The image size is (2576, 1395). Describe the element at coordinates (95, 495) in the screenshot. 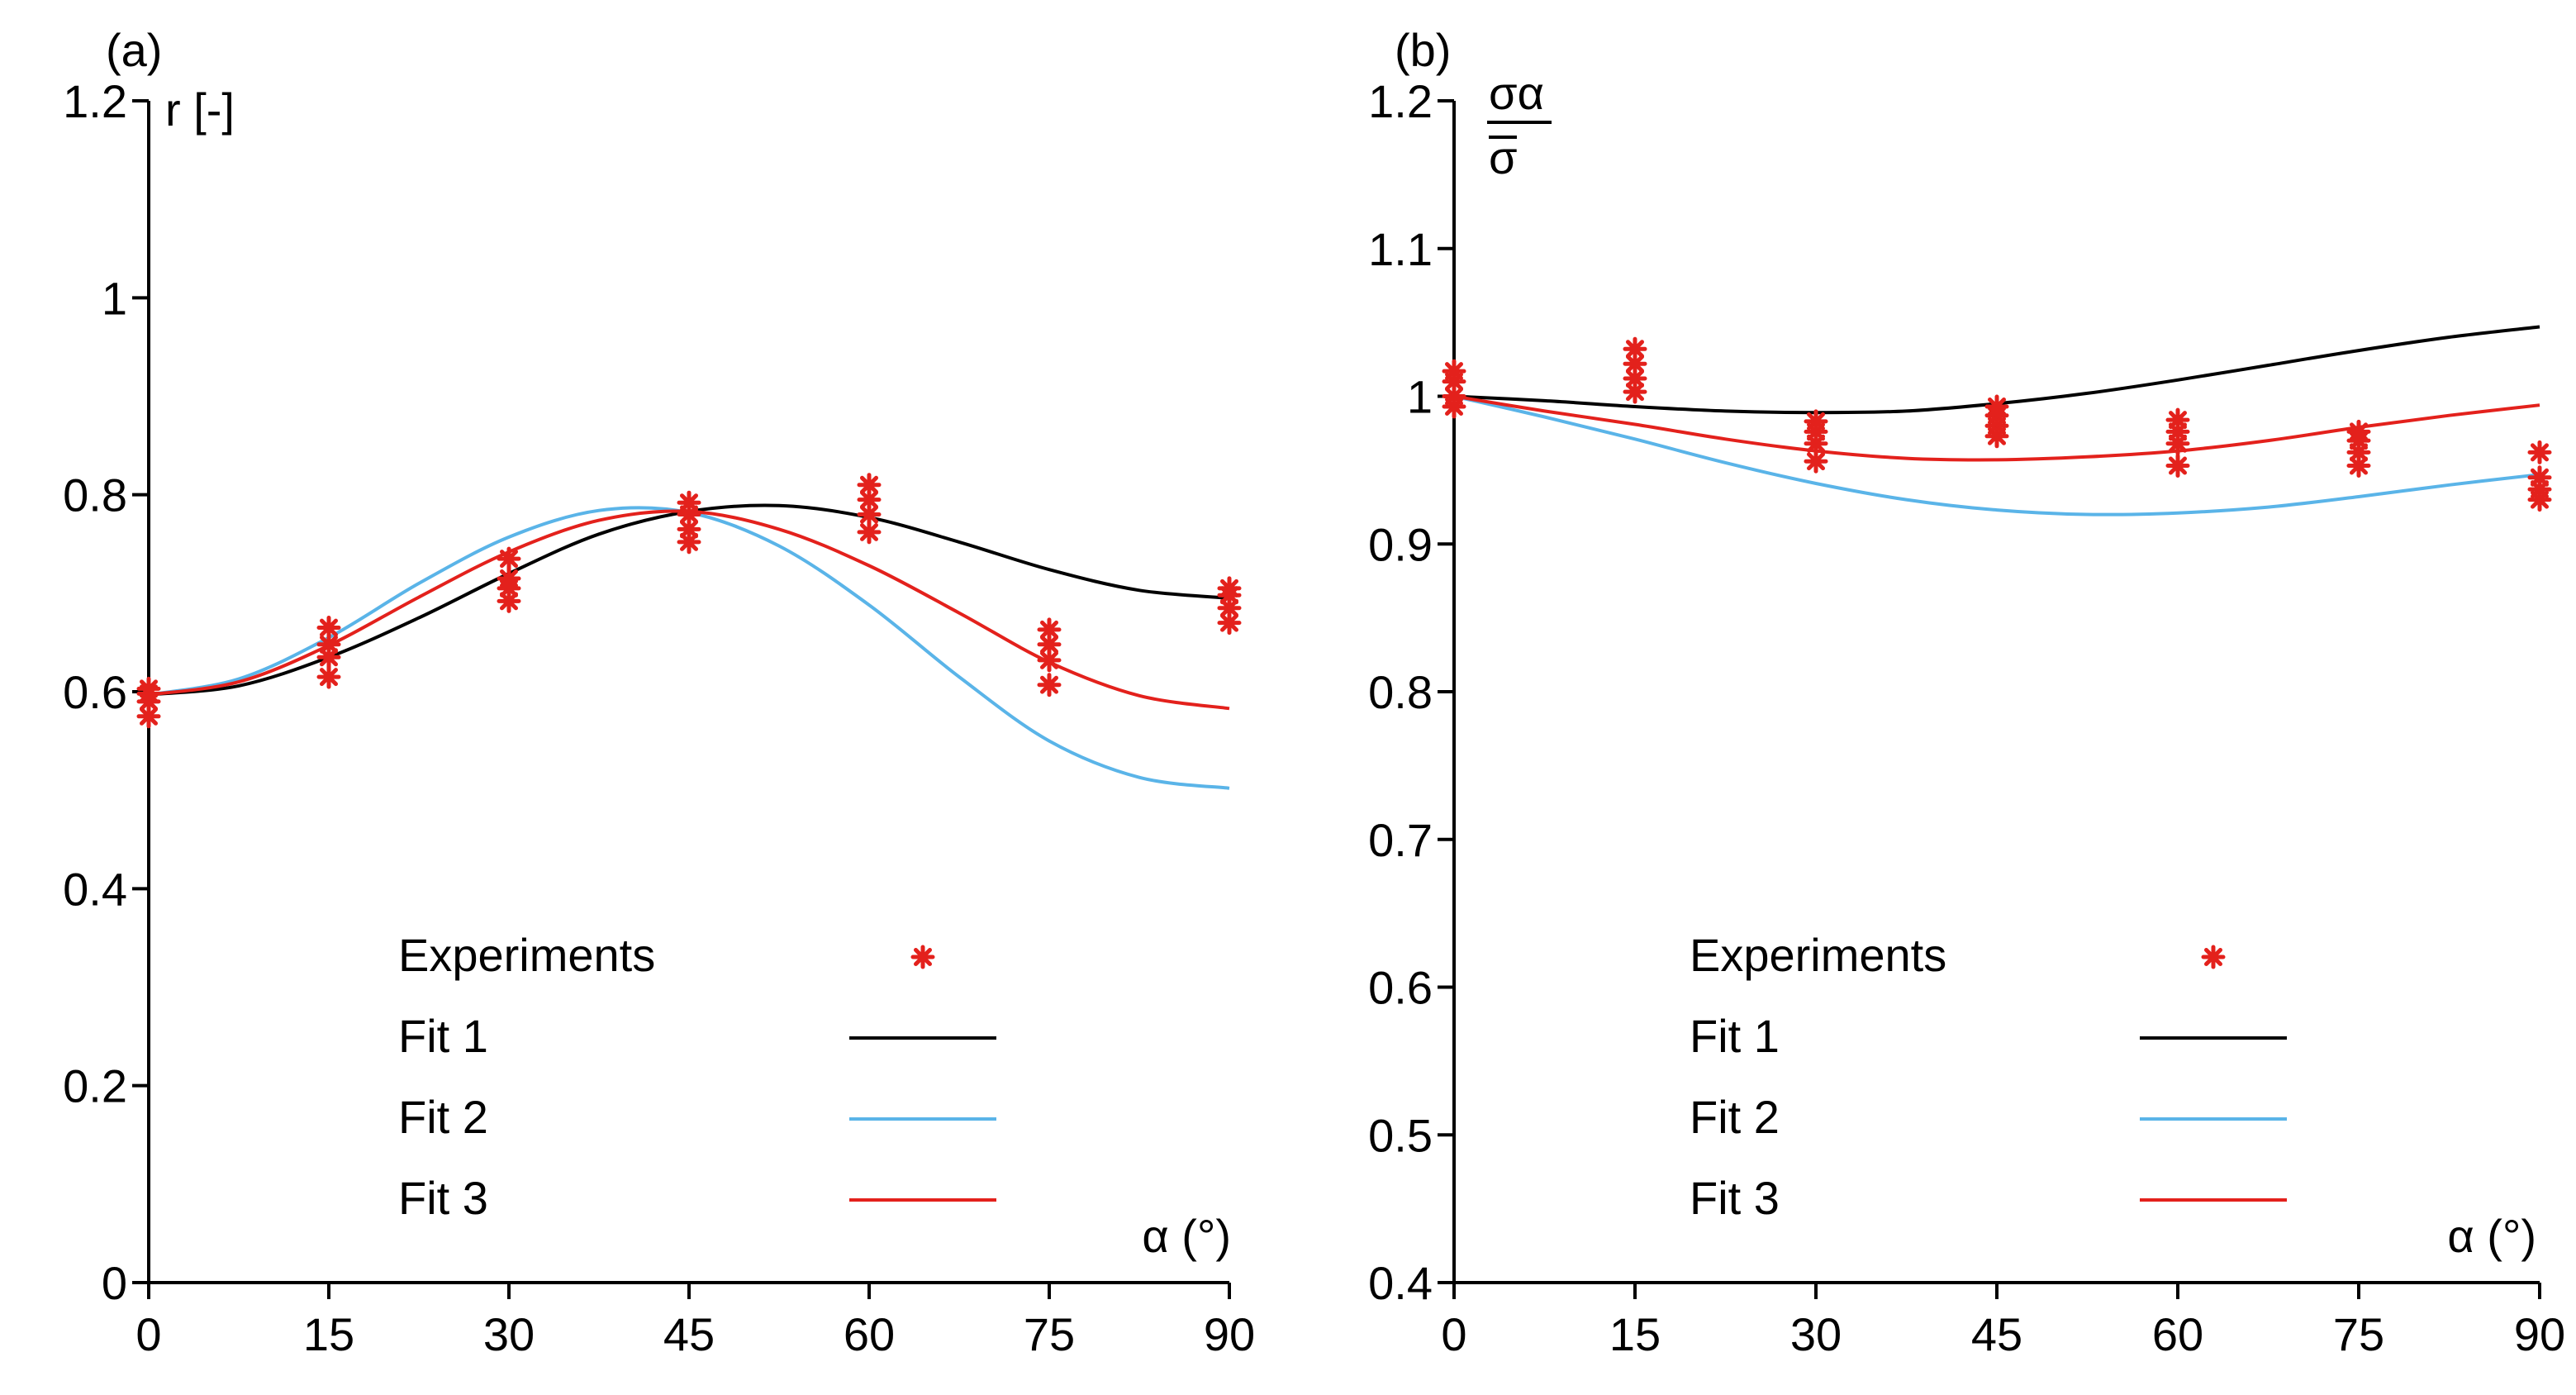

I see `panel-a-y-tick-label: 0.8` at that location.